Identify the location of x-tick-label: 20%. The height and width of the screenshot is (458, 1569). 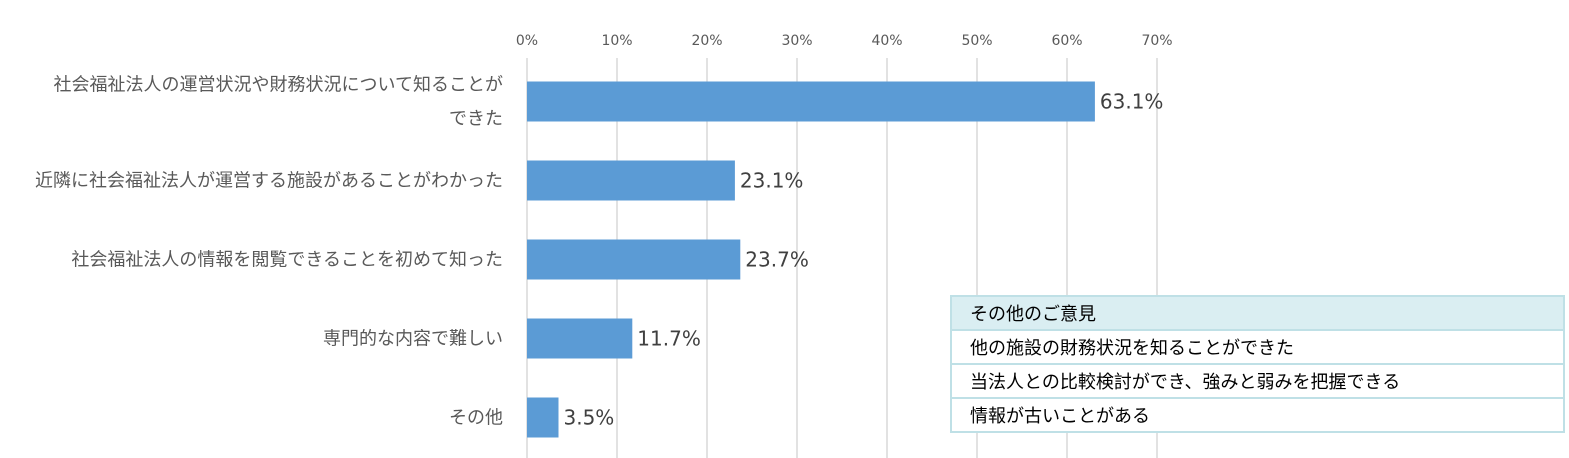
(706, 41).